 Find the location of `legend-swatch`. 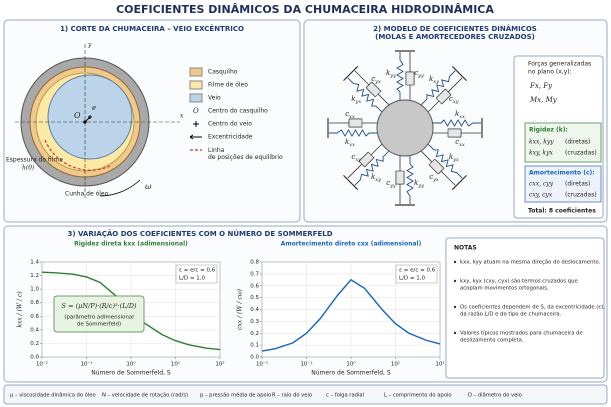

legend-swatch is located at coordinates (196, 98).